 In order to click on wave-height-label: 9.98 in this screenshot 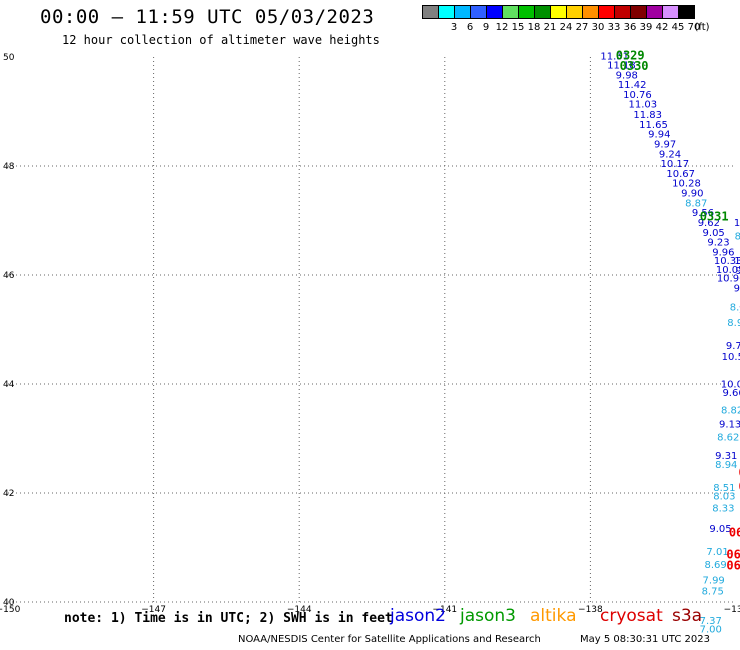, I will do `click(627, 75)`.